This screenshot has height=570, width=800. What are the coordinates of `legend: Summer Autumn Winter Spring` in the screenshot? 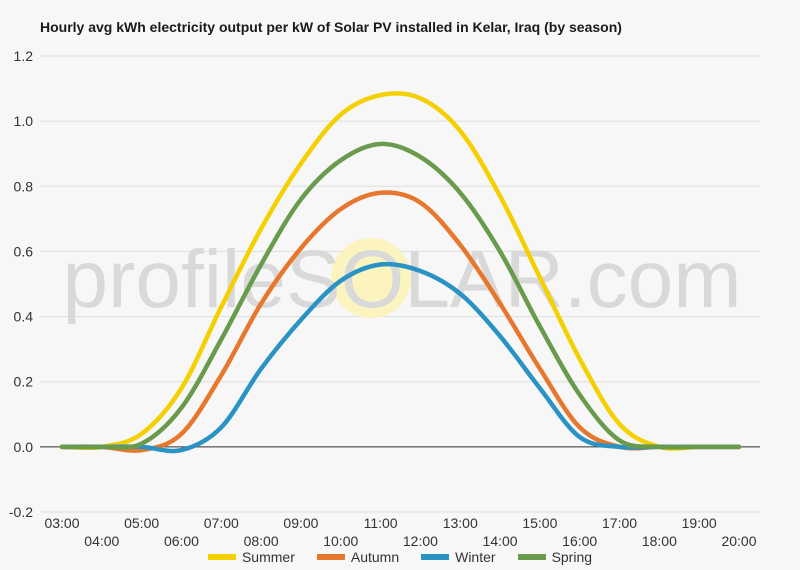 It's located at (400, 557).